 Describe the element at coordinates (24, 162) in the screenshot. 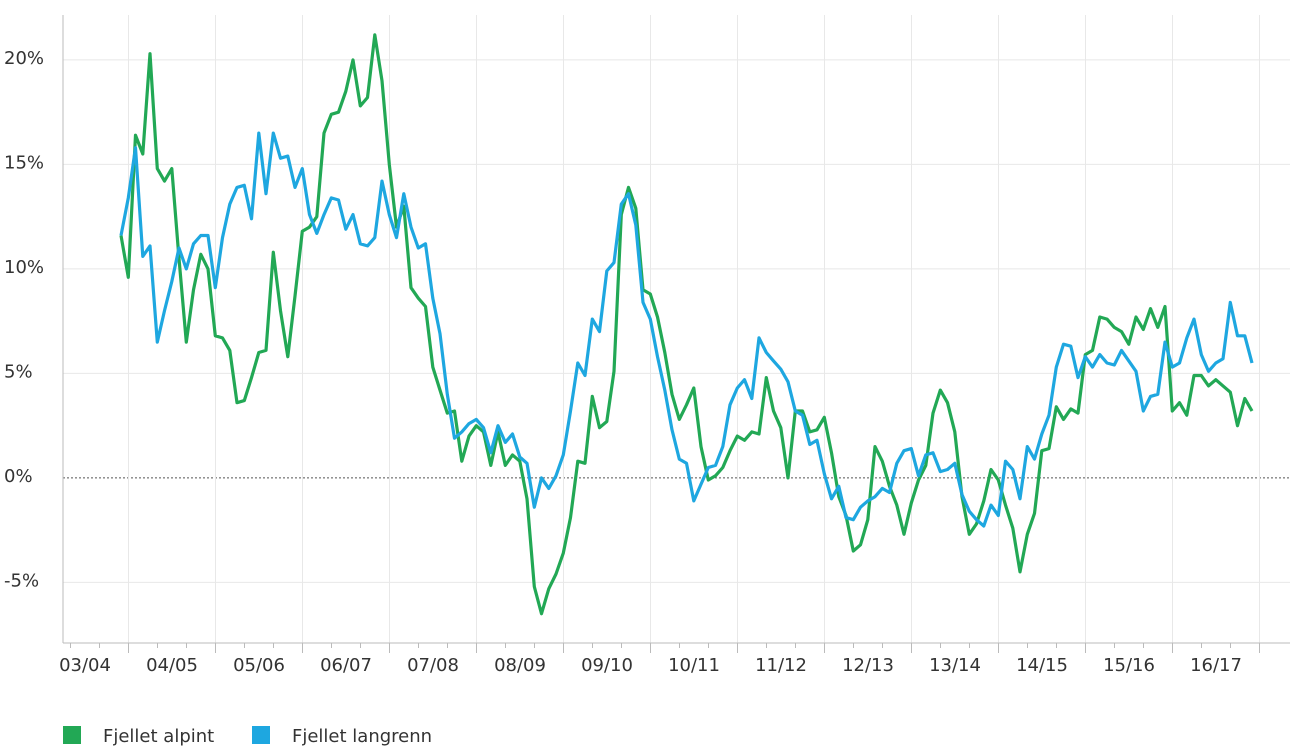

I see `y-tick-label: 15%` at that location.